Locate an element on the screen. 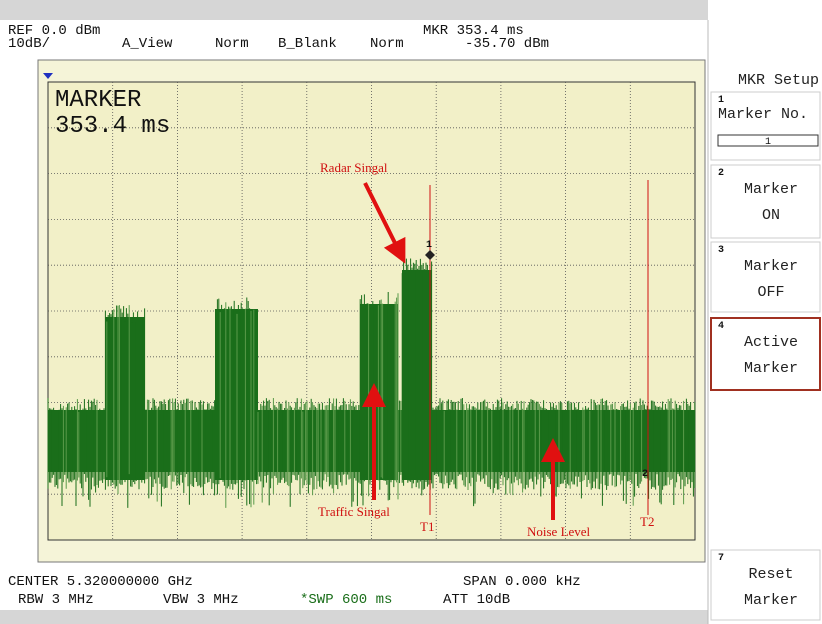 Image resolution: width=822 pixels, height=624 pixels. a-view: A_View is located at coordinates (147, 44).